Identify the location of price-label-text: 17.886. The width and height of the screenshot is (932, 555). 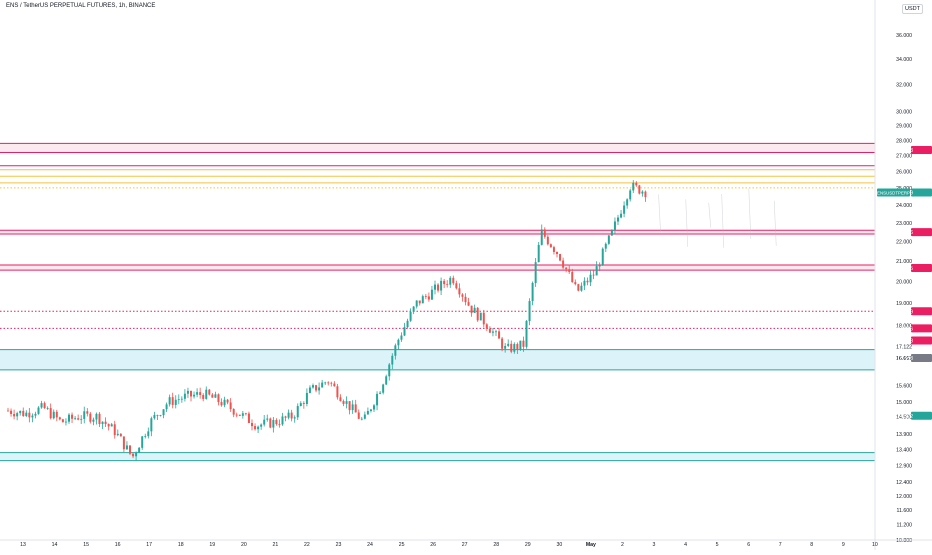
(905, 329).